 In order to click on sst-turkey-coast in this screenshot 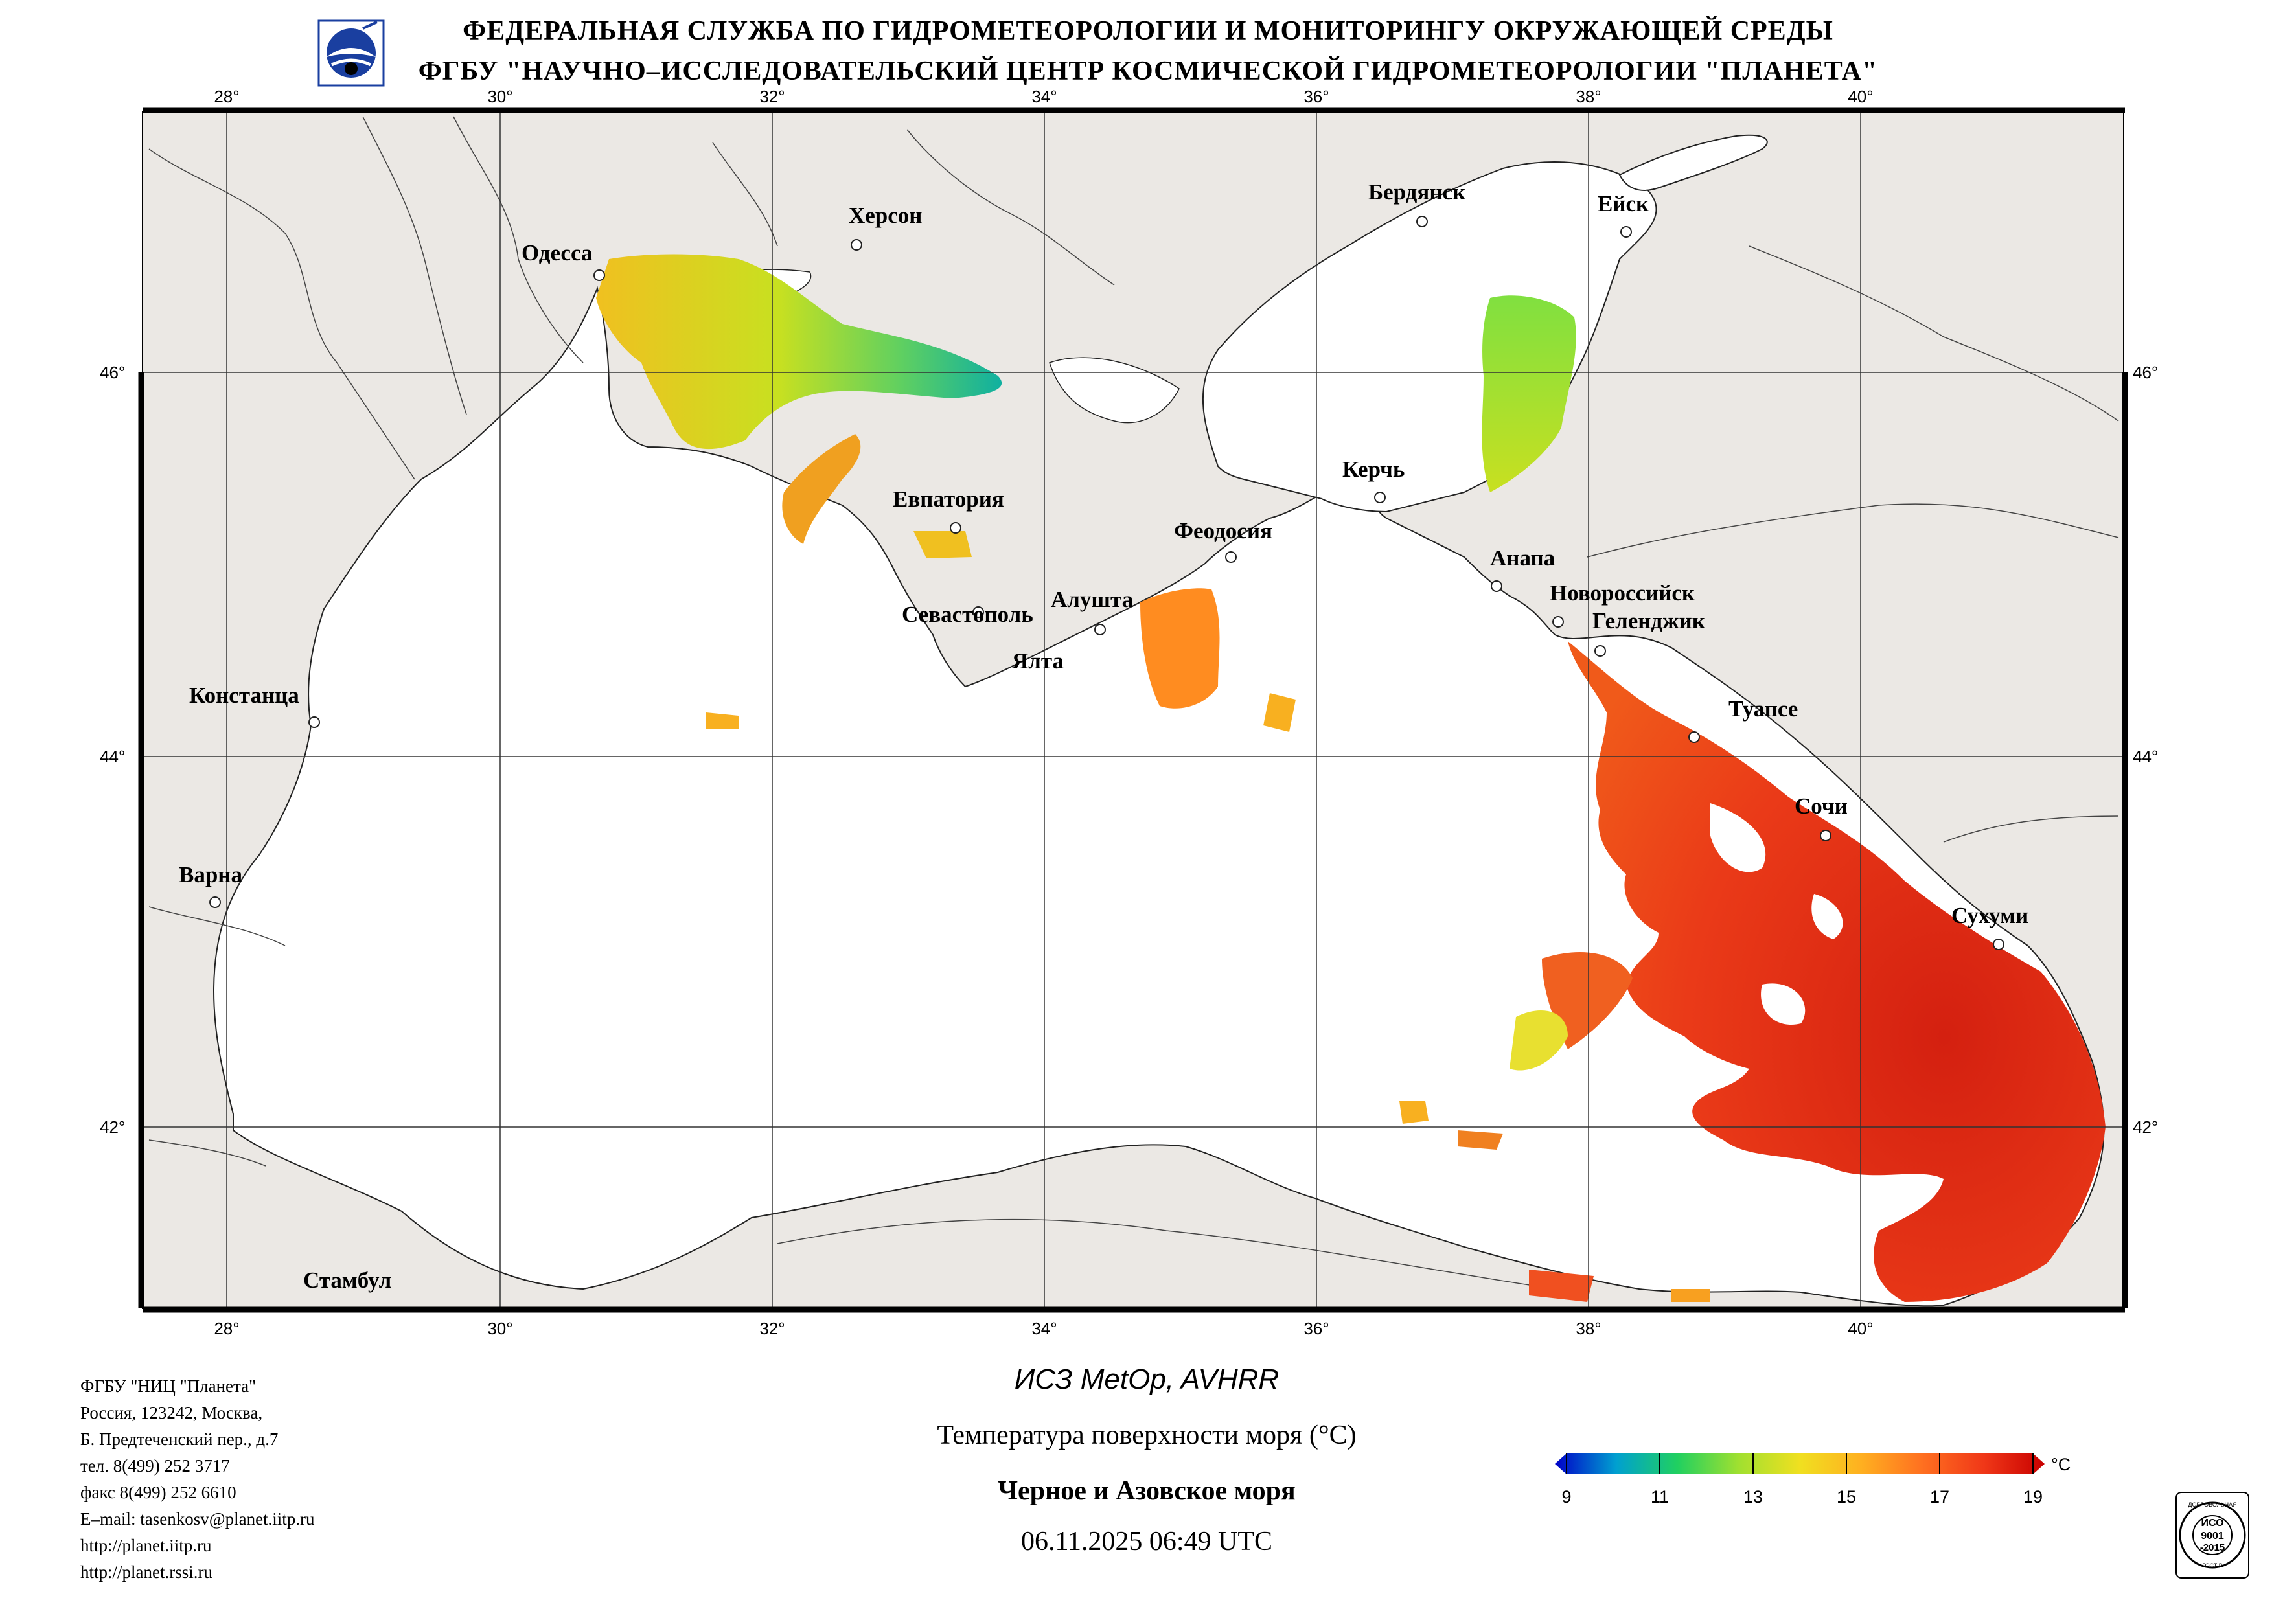, I will do `click(1561, 1286)`.